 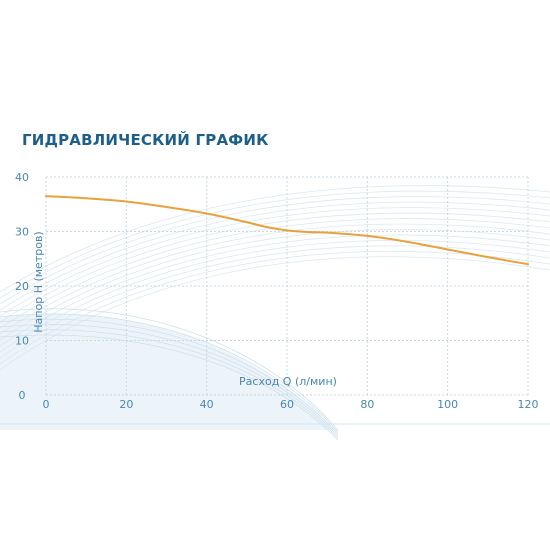 I want to click on y-axis-label: Напор Н (метров), so click(x=38, y=281).